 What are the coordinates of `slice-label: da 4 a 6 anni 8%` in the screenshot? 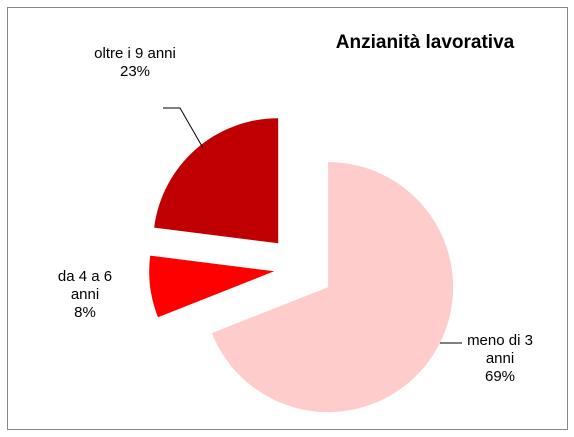 It's located at (85, 295).